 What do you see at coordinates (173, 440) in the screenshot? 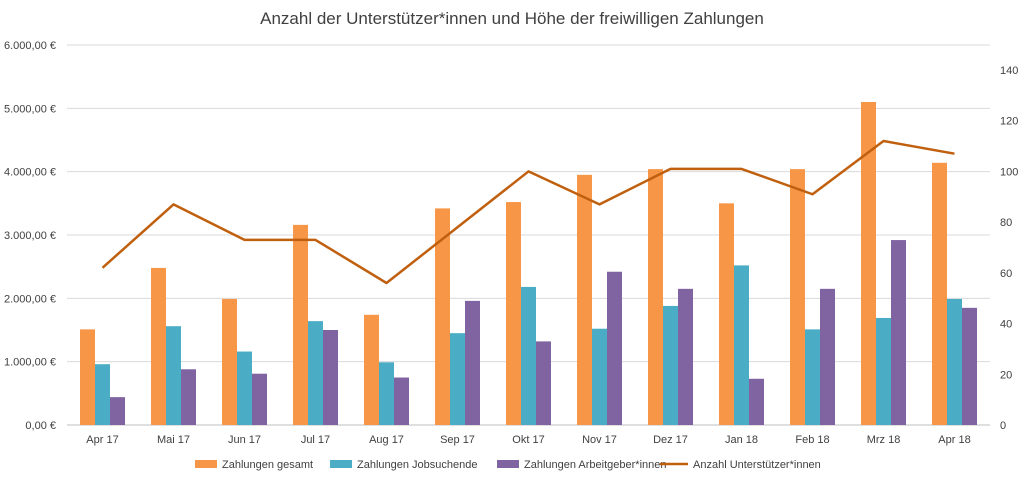
I see `category-label: Mai 17` at bounding box center [173, 440].